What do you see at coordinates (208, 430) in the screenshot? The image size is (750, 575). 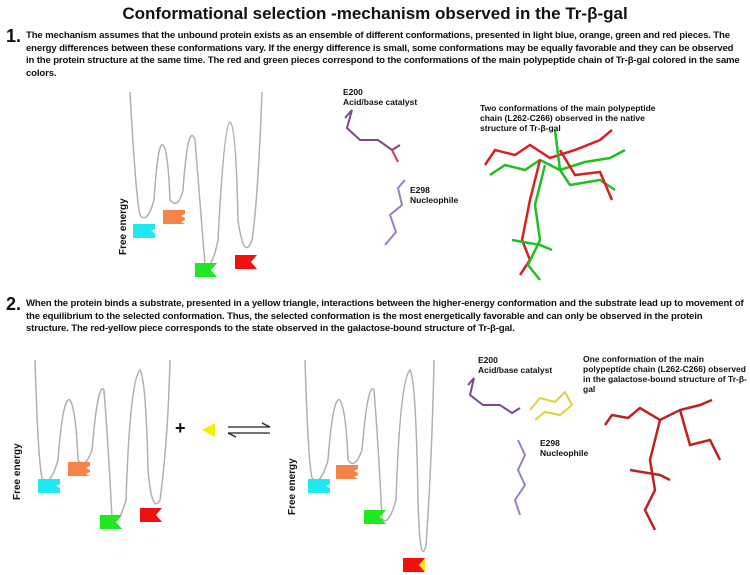 I see `substrate-triangle` at bounding box center [208, 430].